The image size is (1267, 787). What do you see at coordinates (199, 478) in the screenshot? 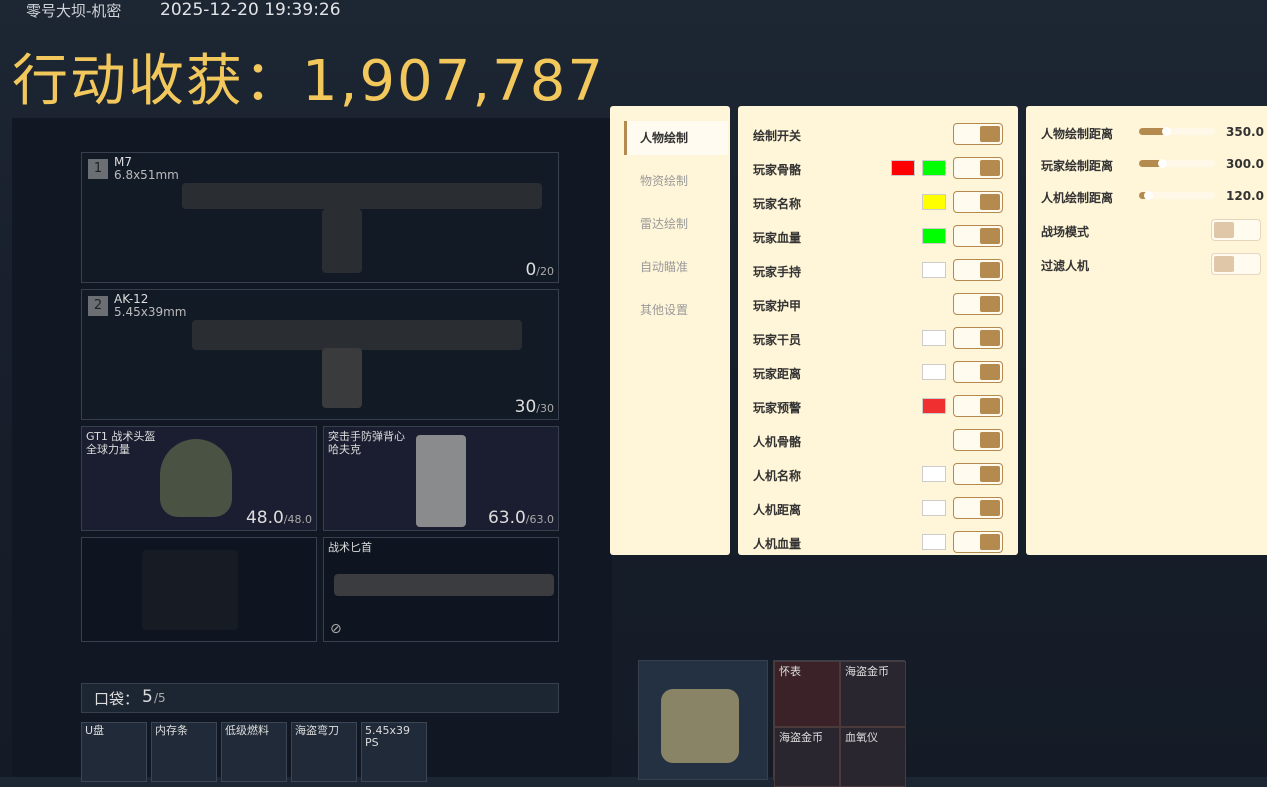
I see `helmet-slot: GT1 战术头盔 全球力量 48.0/48.0` at bounding box center [199, 478].